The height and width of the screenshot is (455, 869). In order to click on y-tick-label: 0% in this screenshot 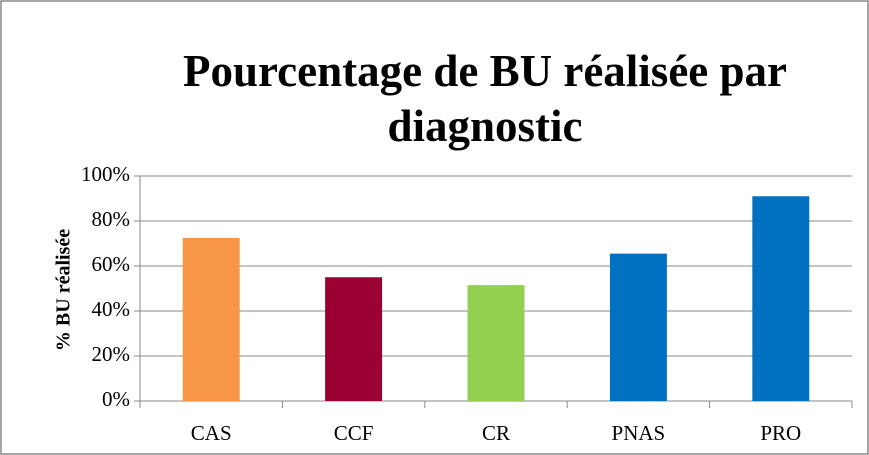, I will do `click(116, 399)`.